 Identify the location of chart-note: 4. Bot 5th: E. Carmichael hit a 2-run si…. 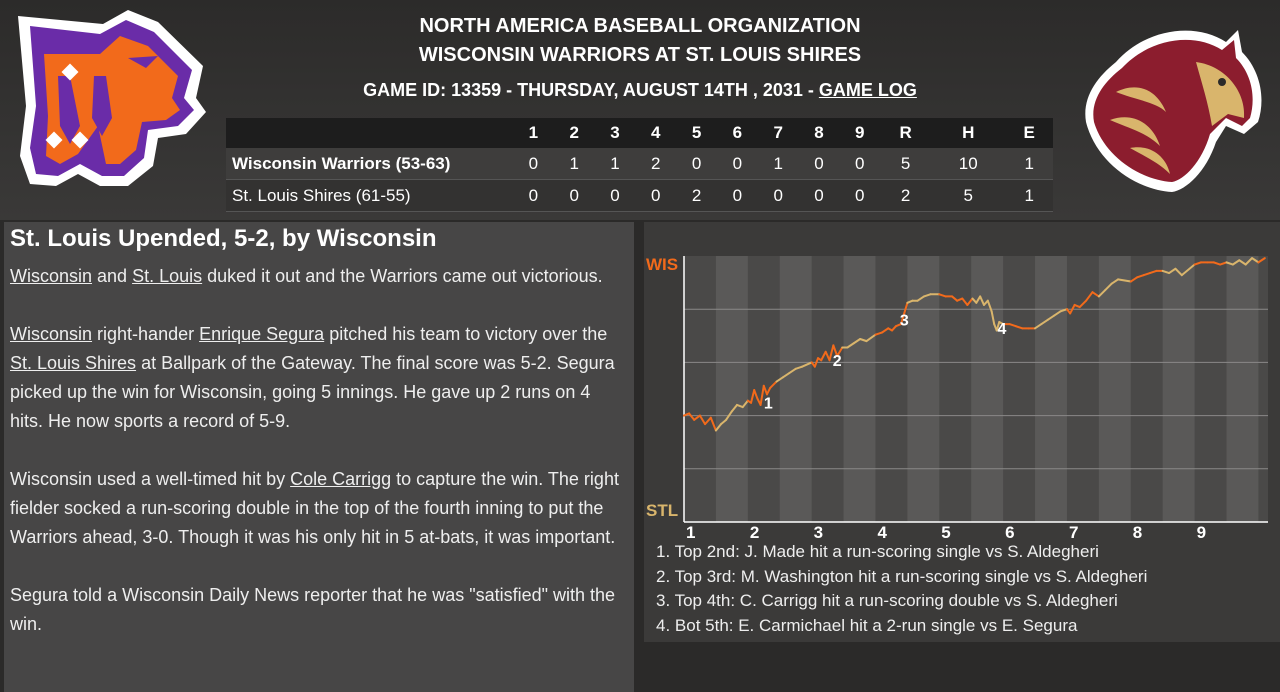
(867, 625).